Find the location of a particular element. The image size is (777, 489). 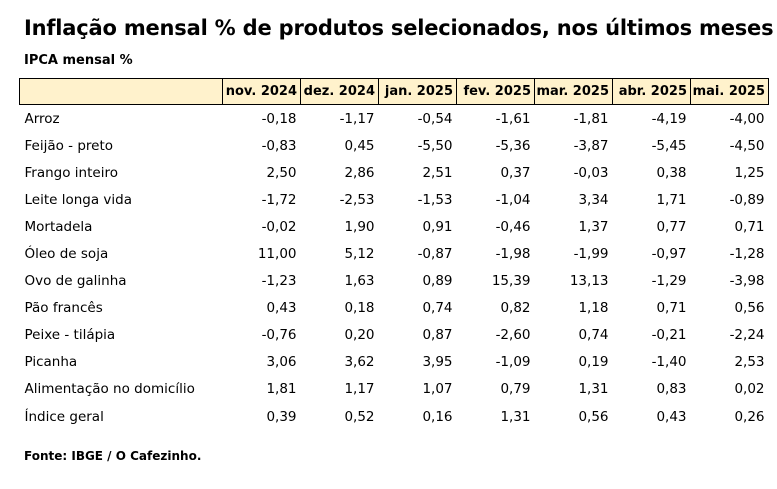

column-header: jan. 2025 is located at coordinates (417, 91).